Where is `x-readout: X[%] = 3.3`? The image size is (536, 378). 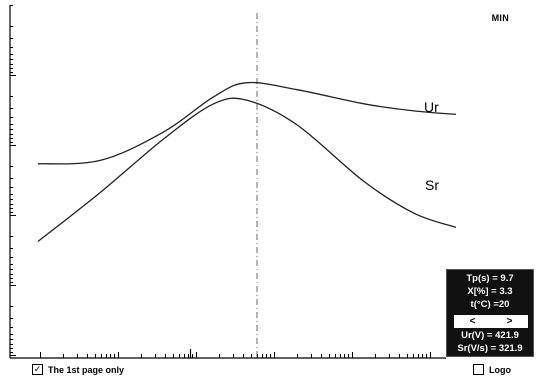
x-readout: X[%] = 3.3 is located at coordinates (490, 291).